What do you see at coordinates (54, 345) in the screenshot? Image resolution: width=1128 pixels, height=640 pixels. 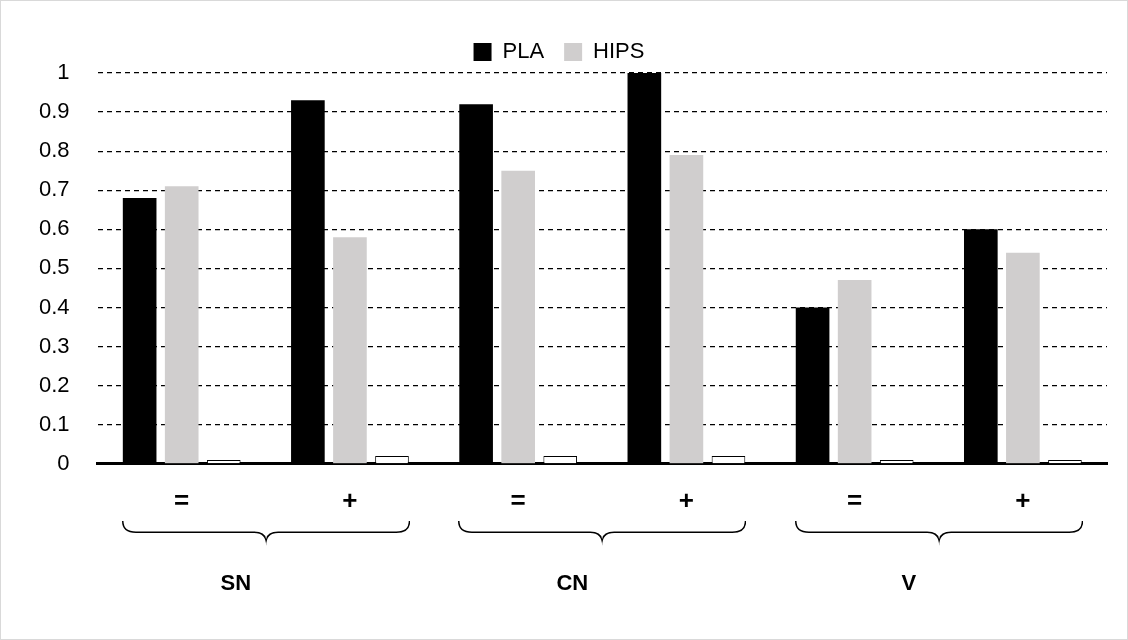 I see `y-tick-label: 0.3` at bounding box center [54, 345].